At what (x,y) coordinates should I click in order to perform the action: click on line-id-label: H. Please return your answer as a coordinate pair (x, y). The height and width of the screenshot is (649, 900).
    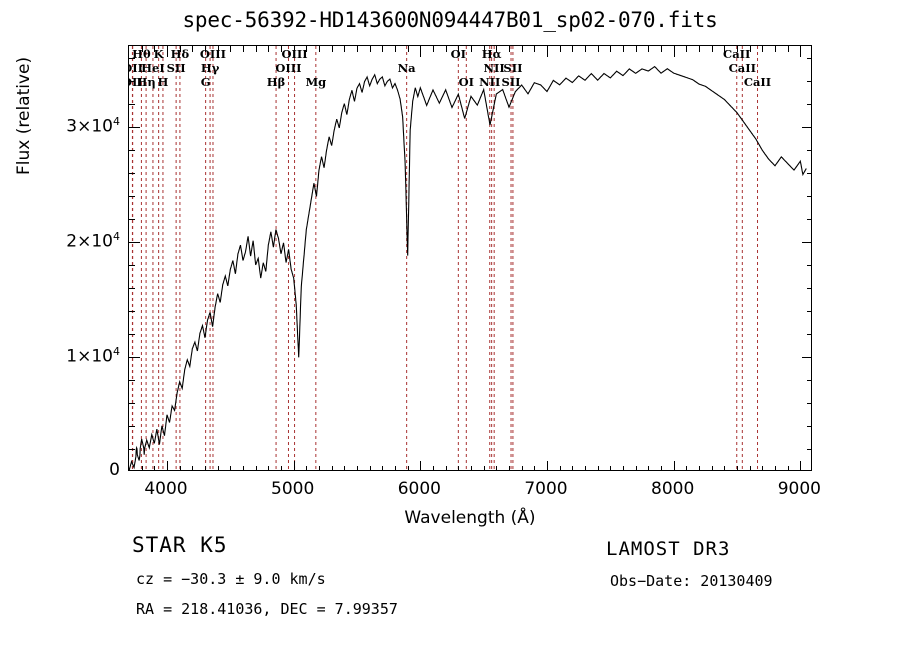
    Looking at the image, I should click on (163, 82).